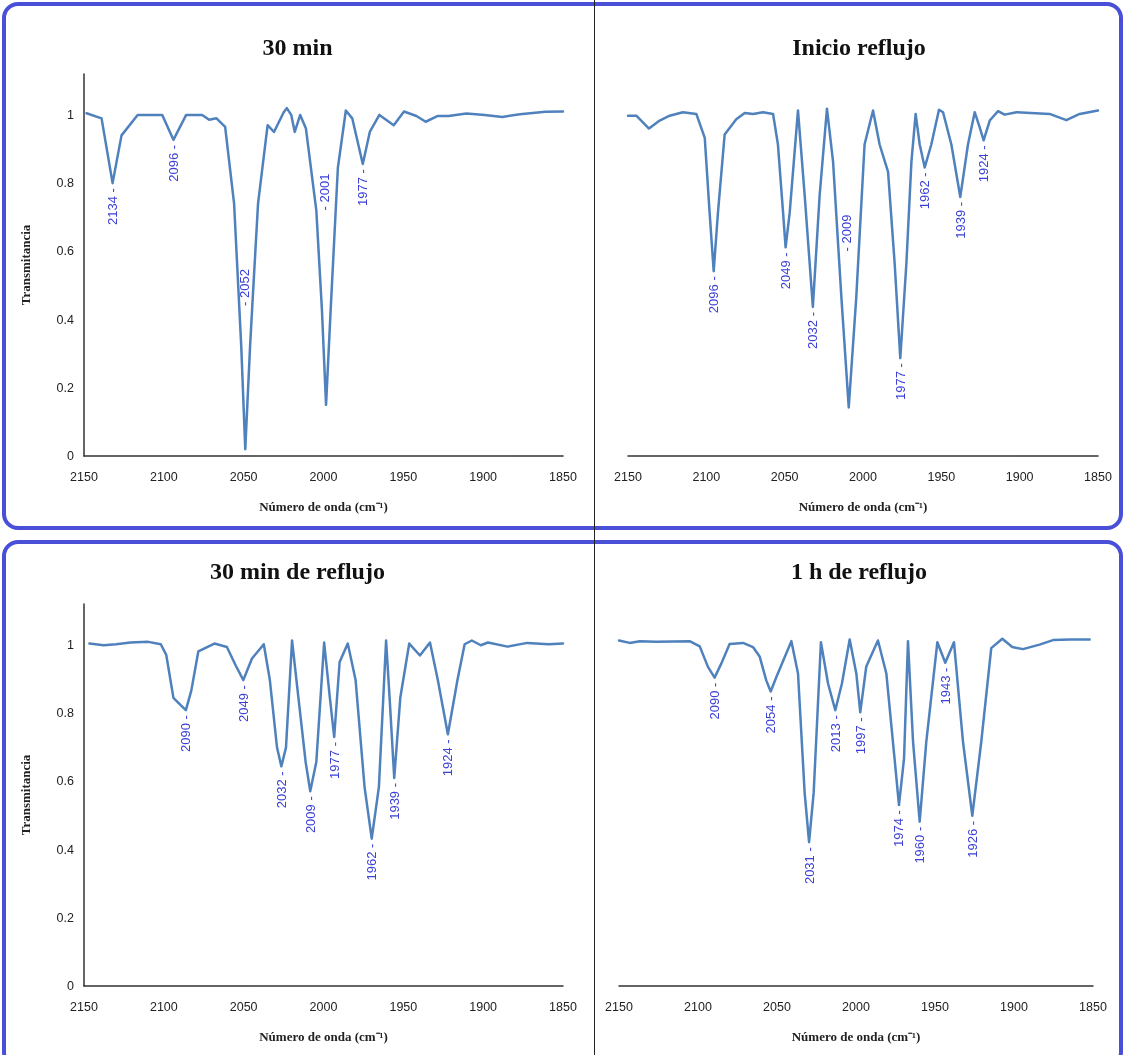  I want to click on annotation: 1960 -, so click(920, 845).